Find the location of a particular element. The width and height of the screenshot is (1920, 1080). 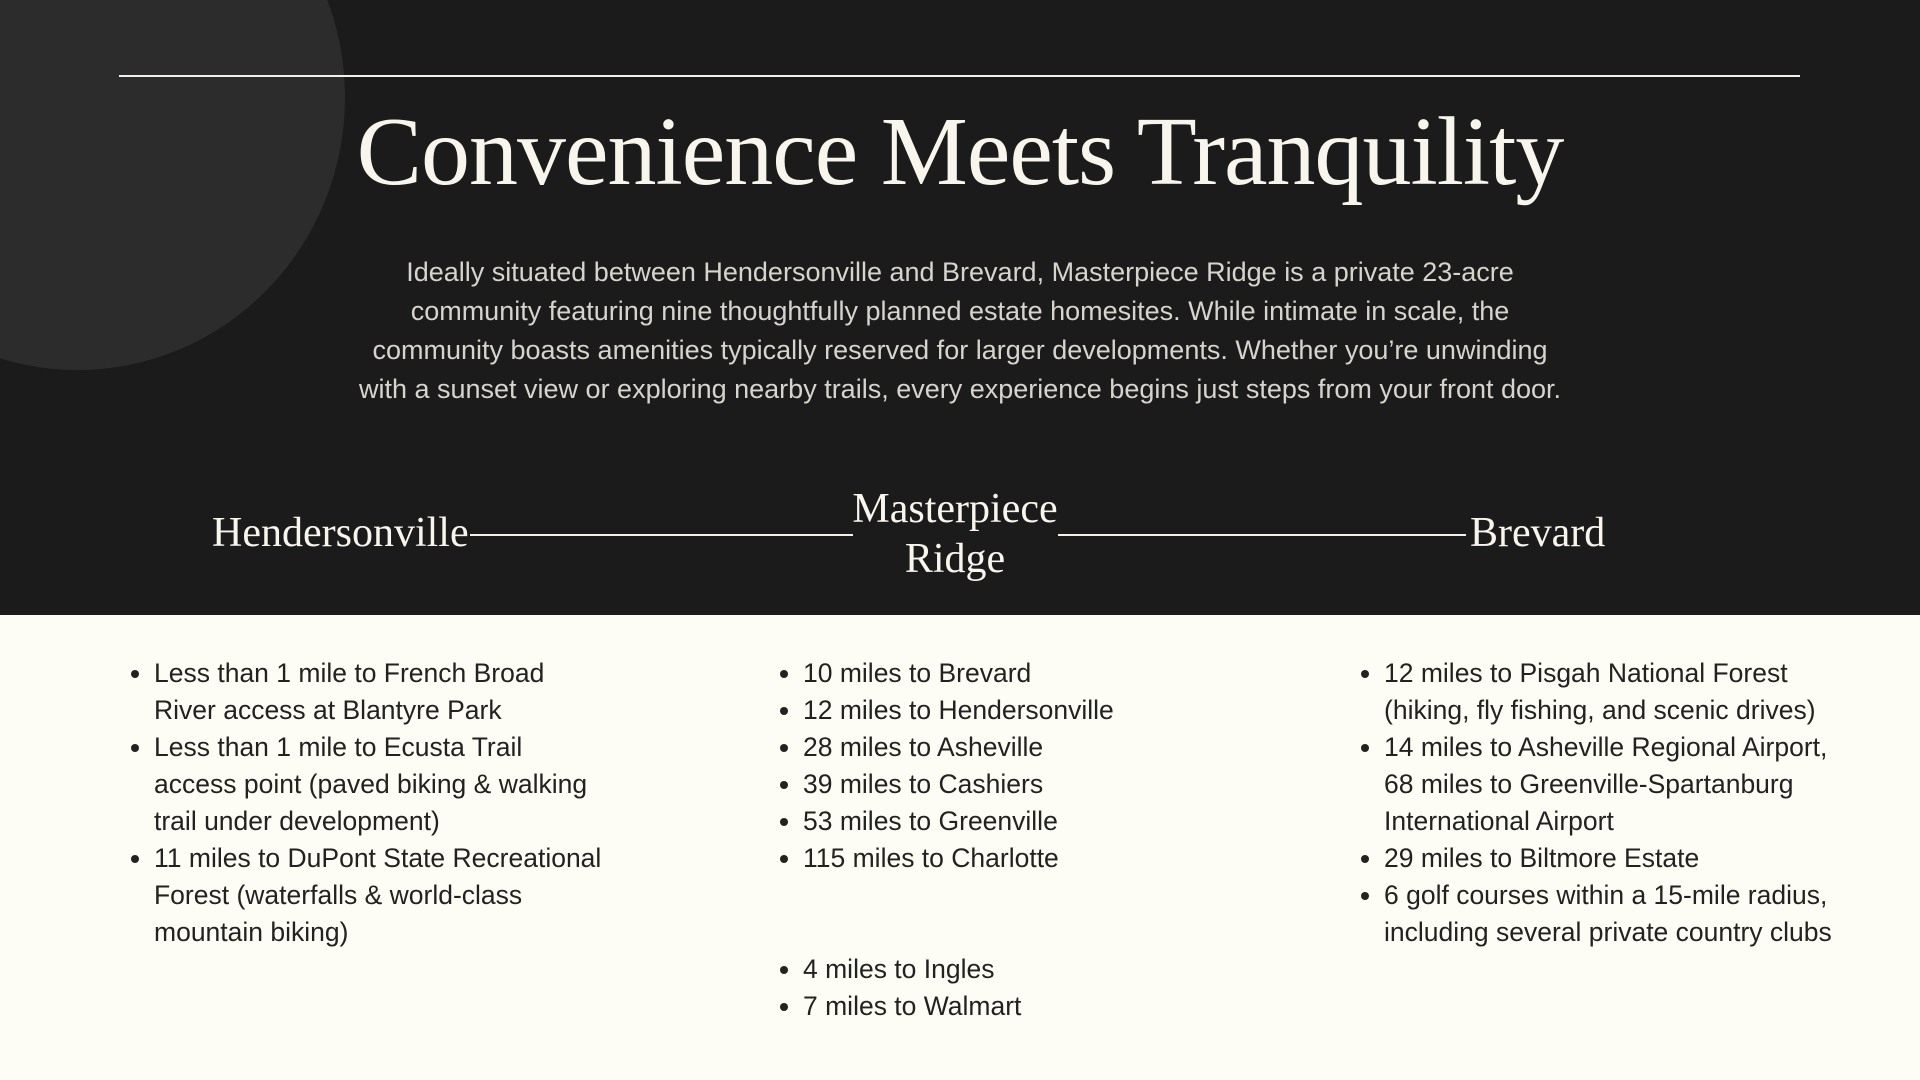

list-item: 28 miles to Asheville is located at coordinates (1013, 747).